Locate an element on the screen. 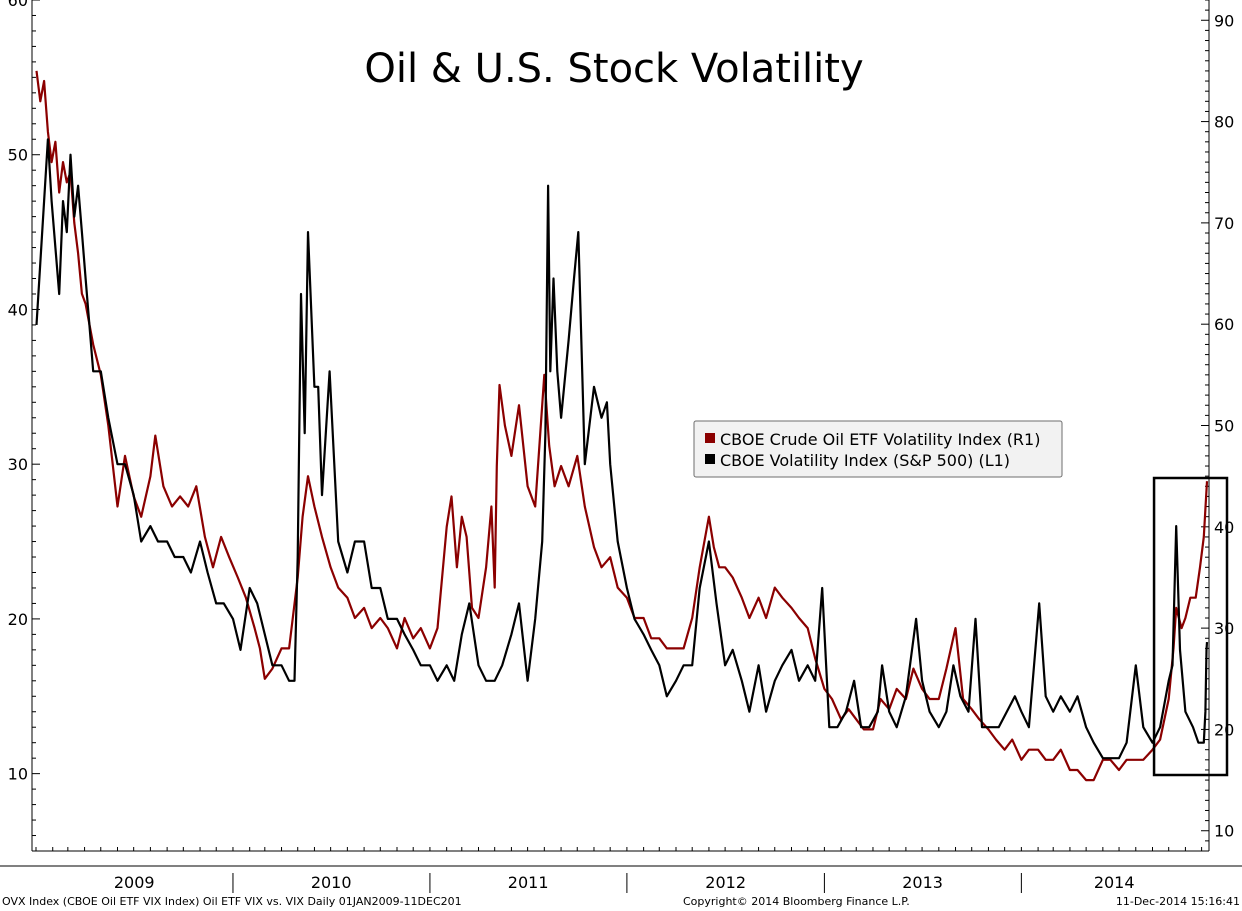 The image size is (1242, 911). x-axis: 2009 2010 2011 2012 2013 2014 is located at coordinates (619, 870).